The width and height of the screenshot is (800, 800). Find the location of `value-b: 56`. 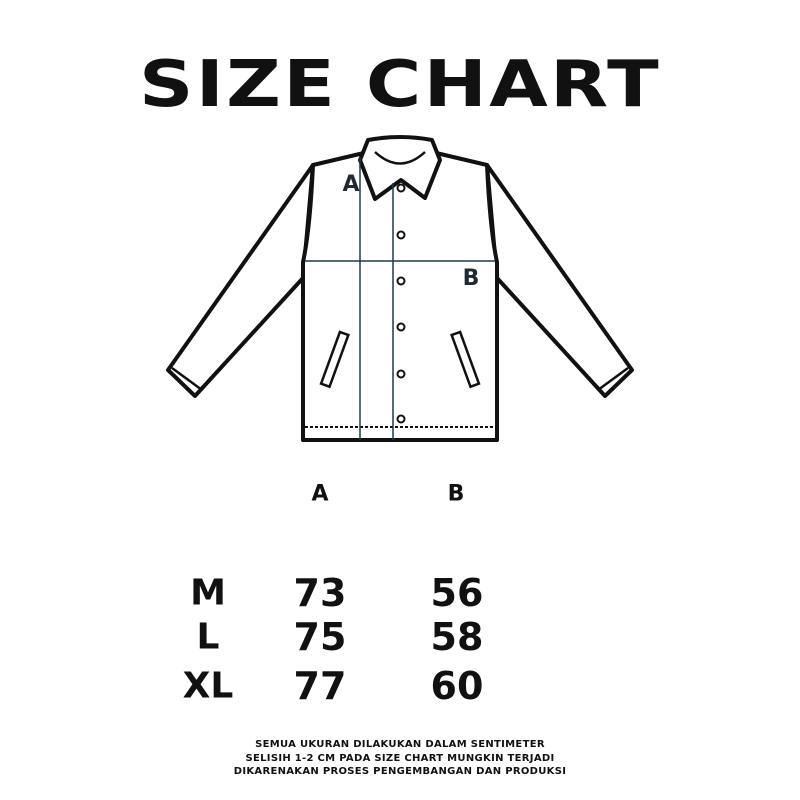

value-b: 56 is located at coordinates (457, 593).